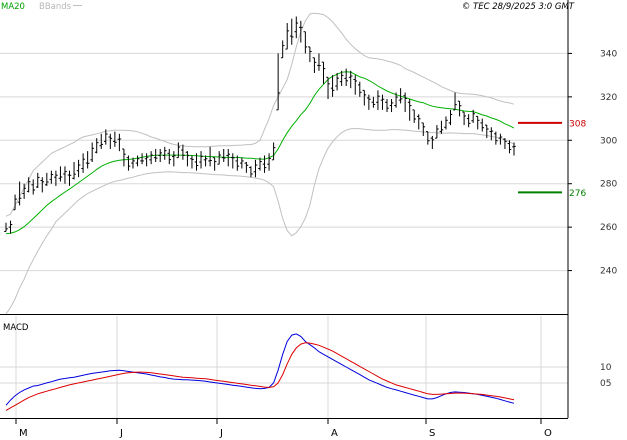 The height and width of the screenshot is (440, 627). I want to click on signal-line, so click(260, 376).